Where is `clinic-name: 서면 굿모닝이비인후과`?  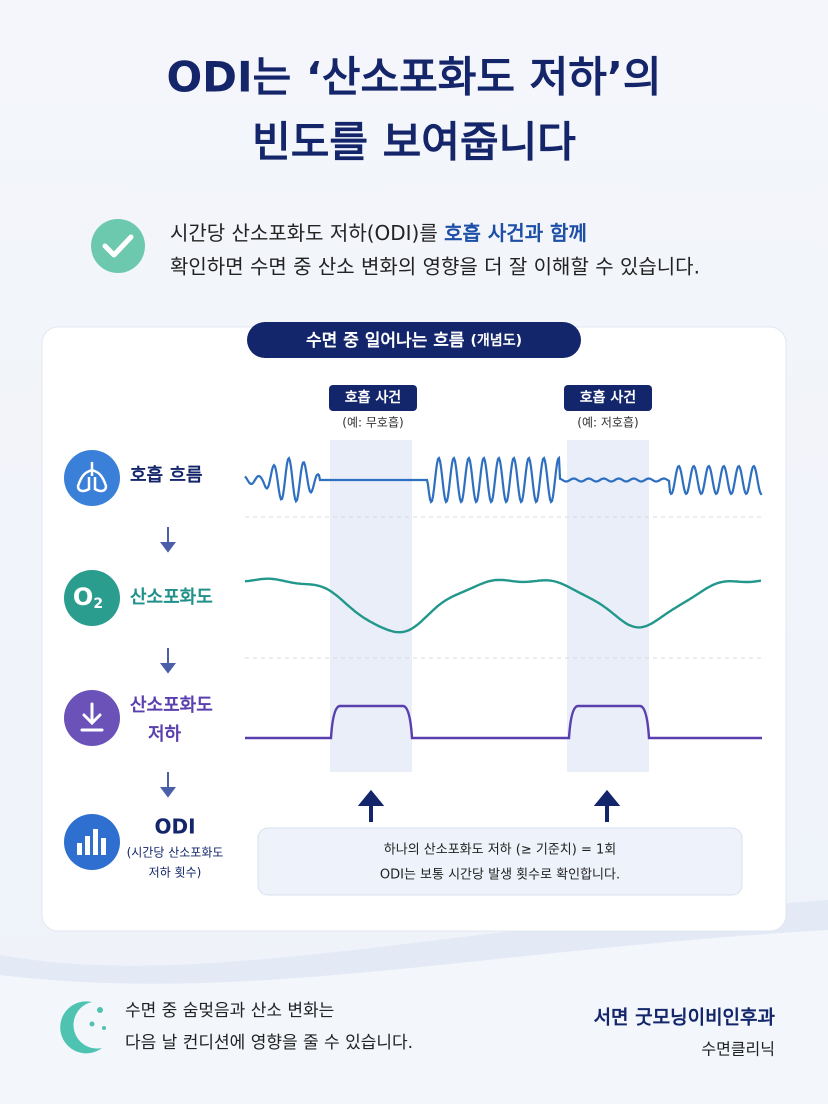 clinic-name: 서면 굿모닝이비인후과 is located at coordinates (685, 1018).